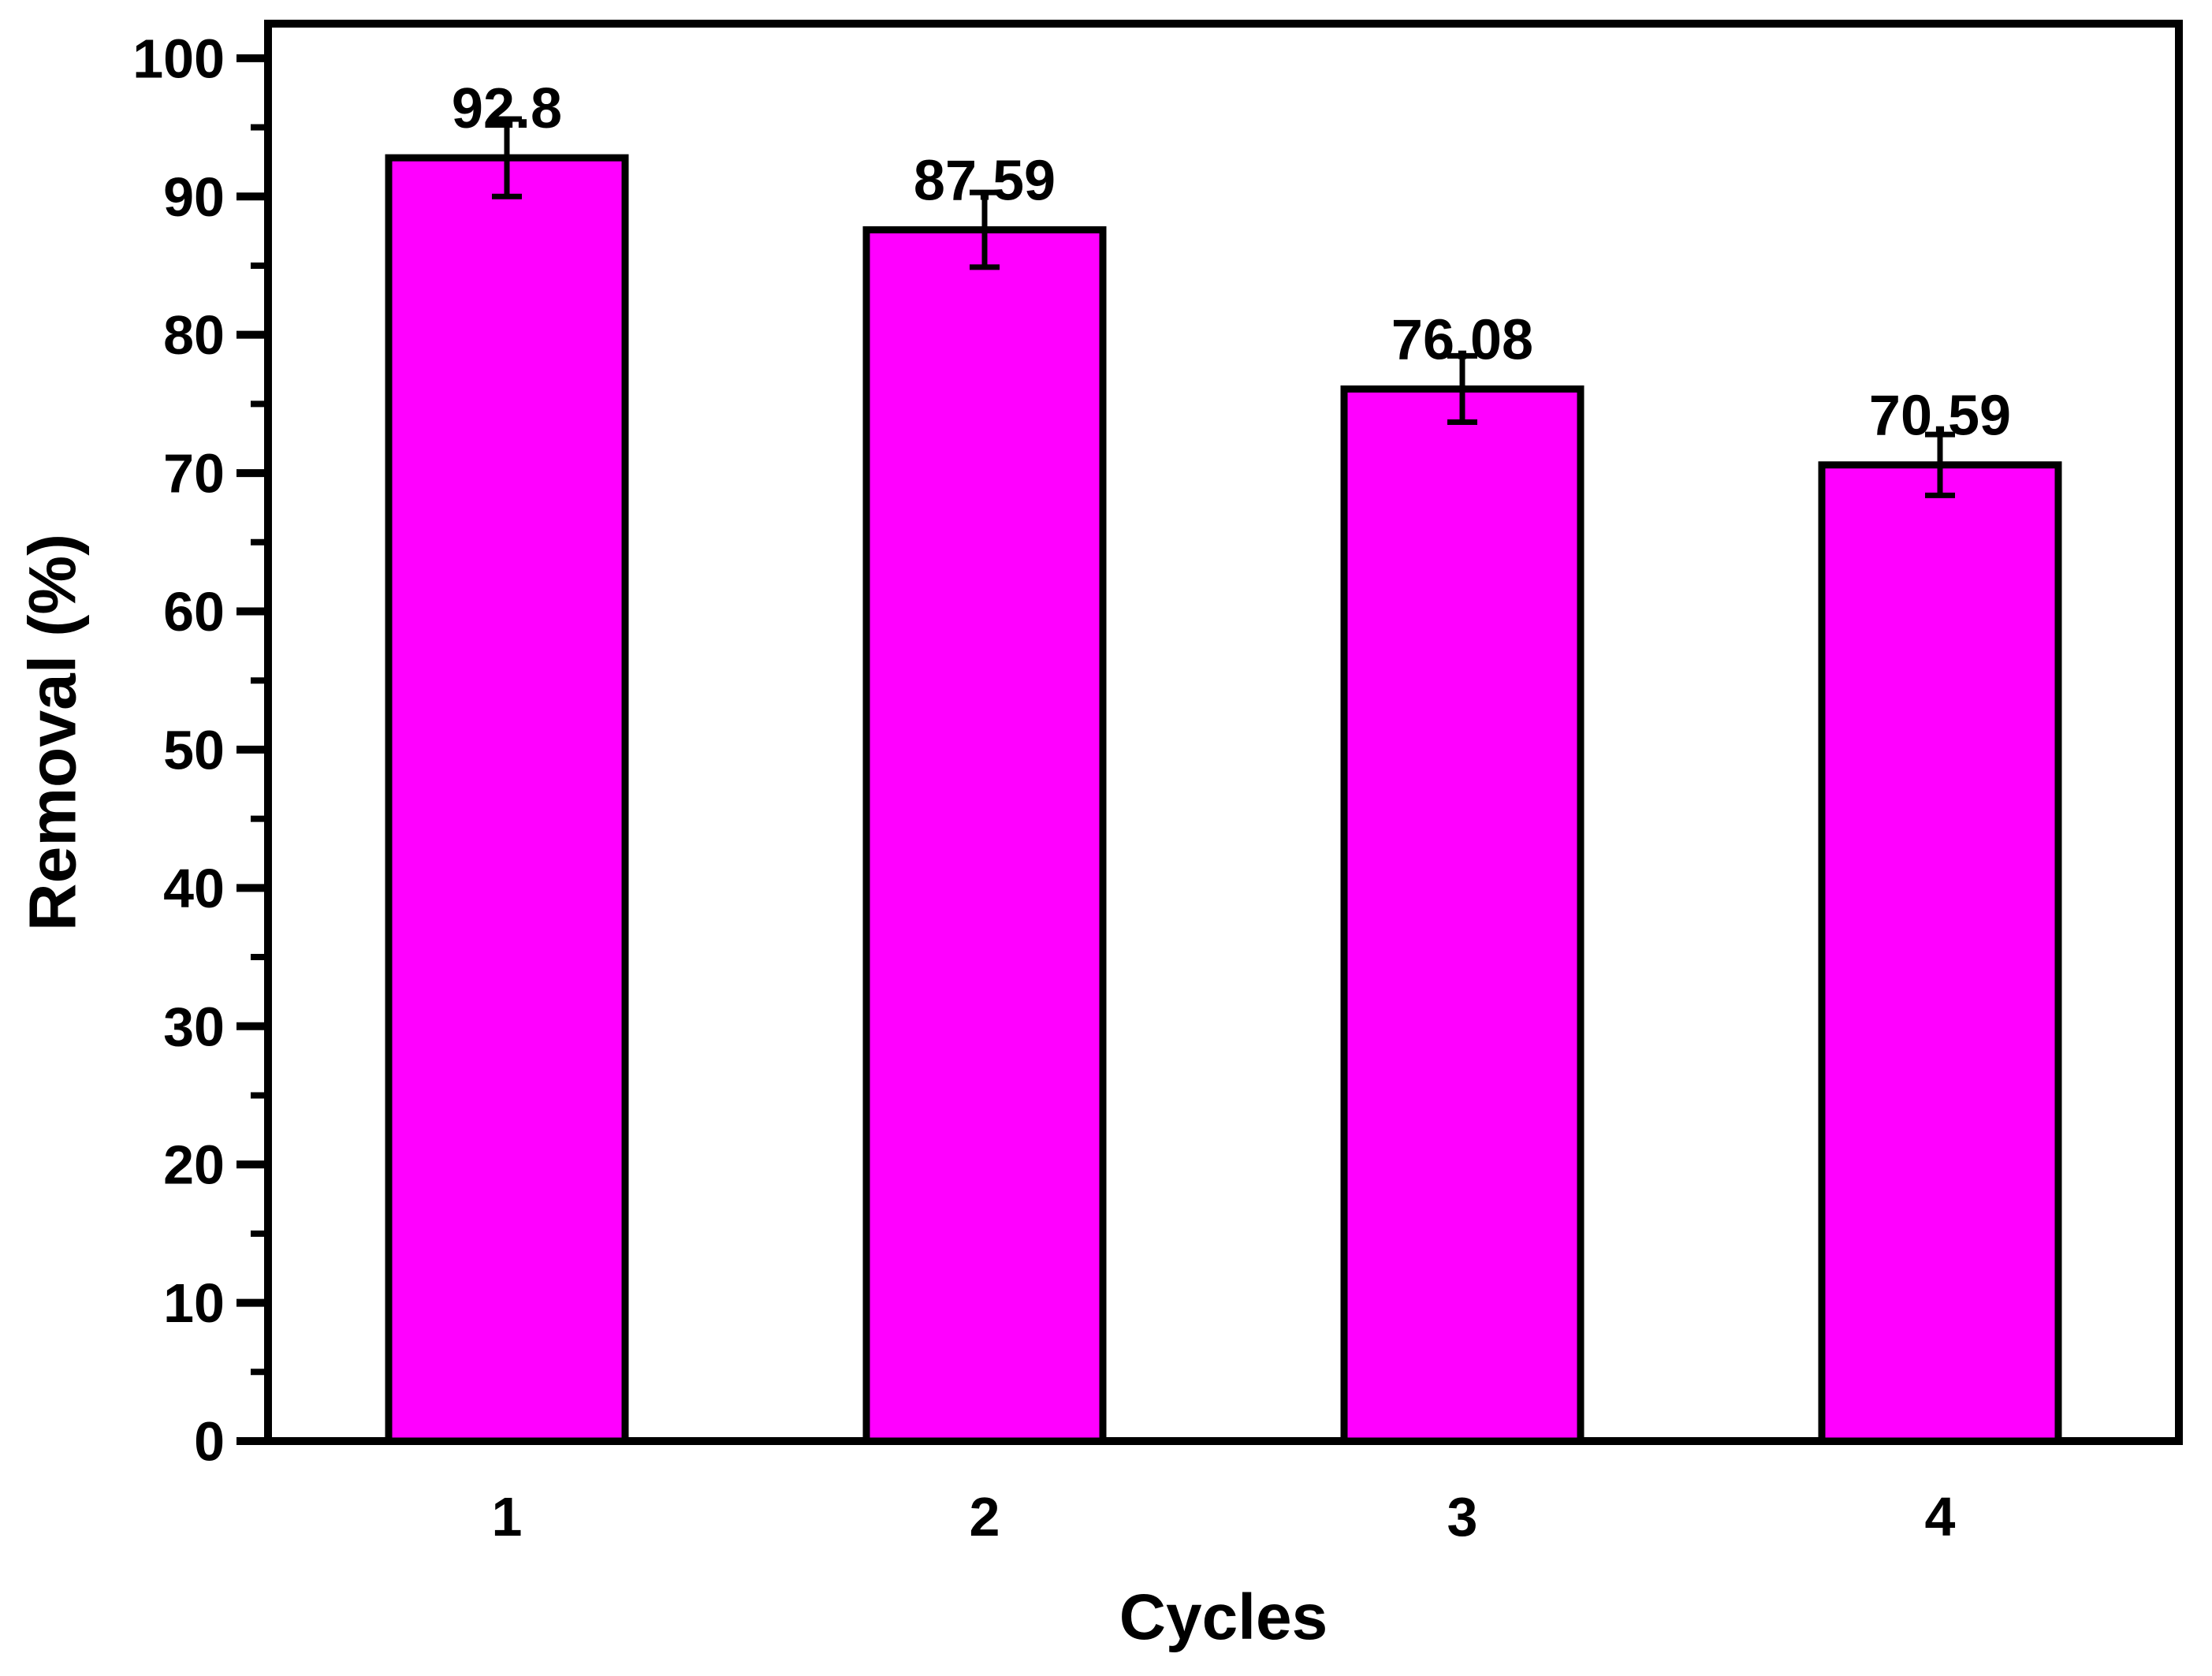 This screenshot has height=1676, width=2212. Describe the element at coordinates (1940, 416) in the screenshot. I see `bar-value-label: 70.59` at that location.